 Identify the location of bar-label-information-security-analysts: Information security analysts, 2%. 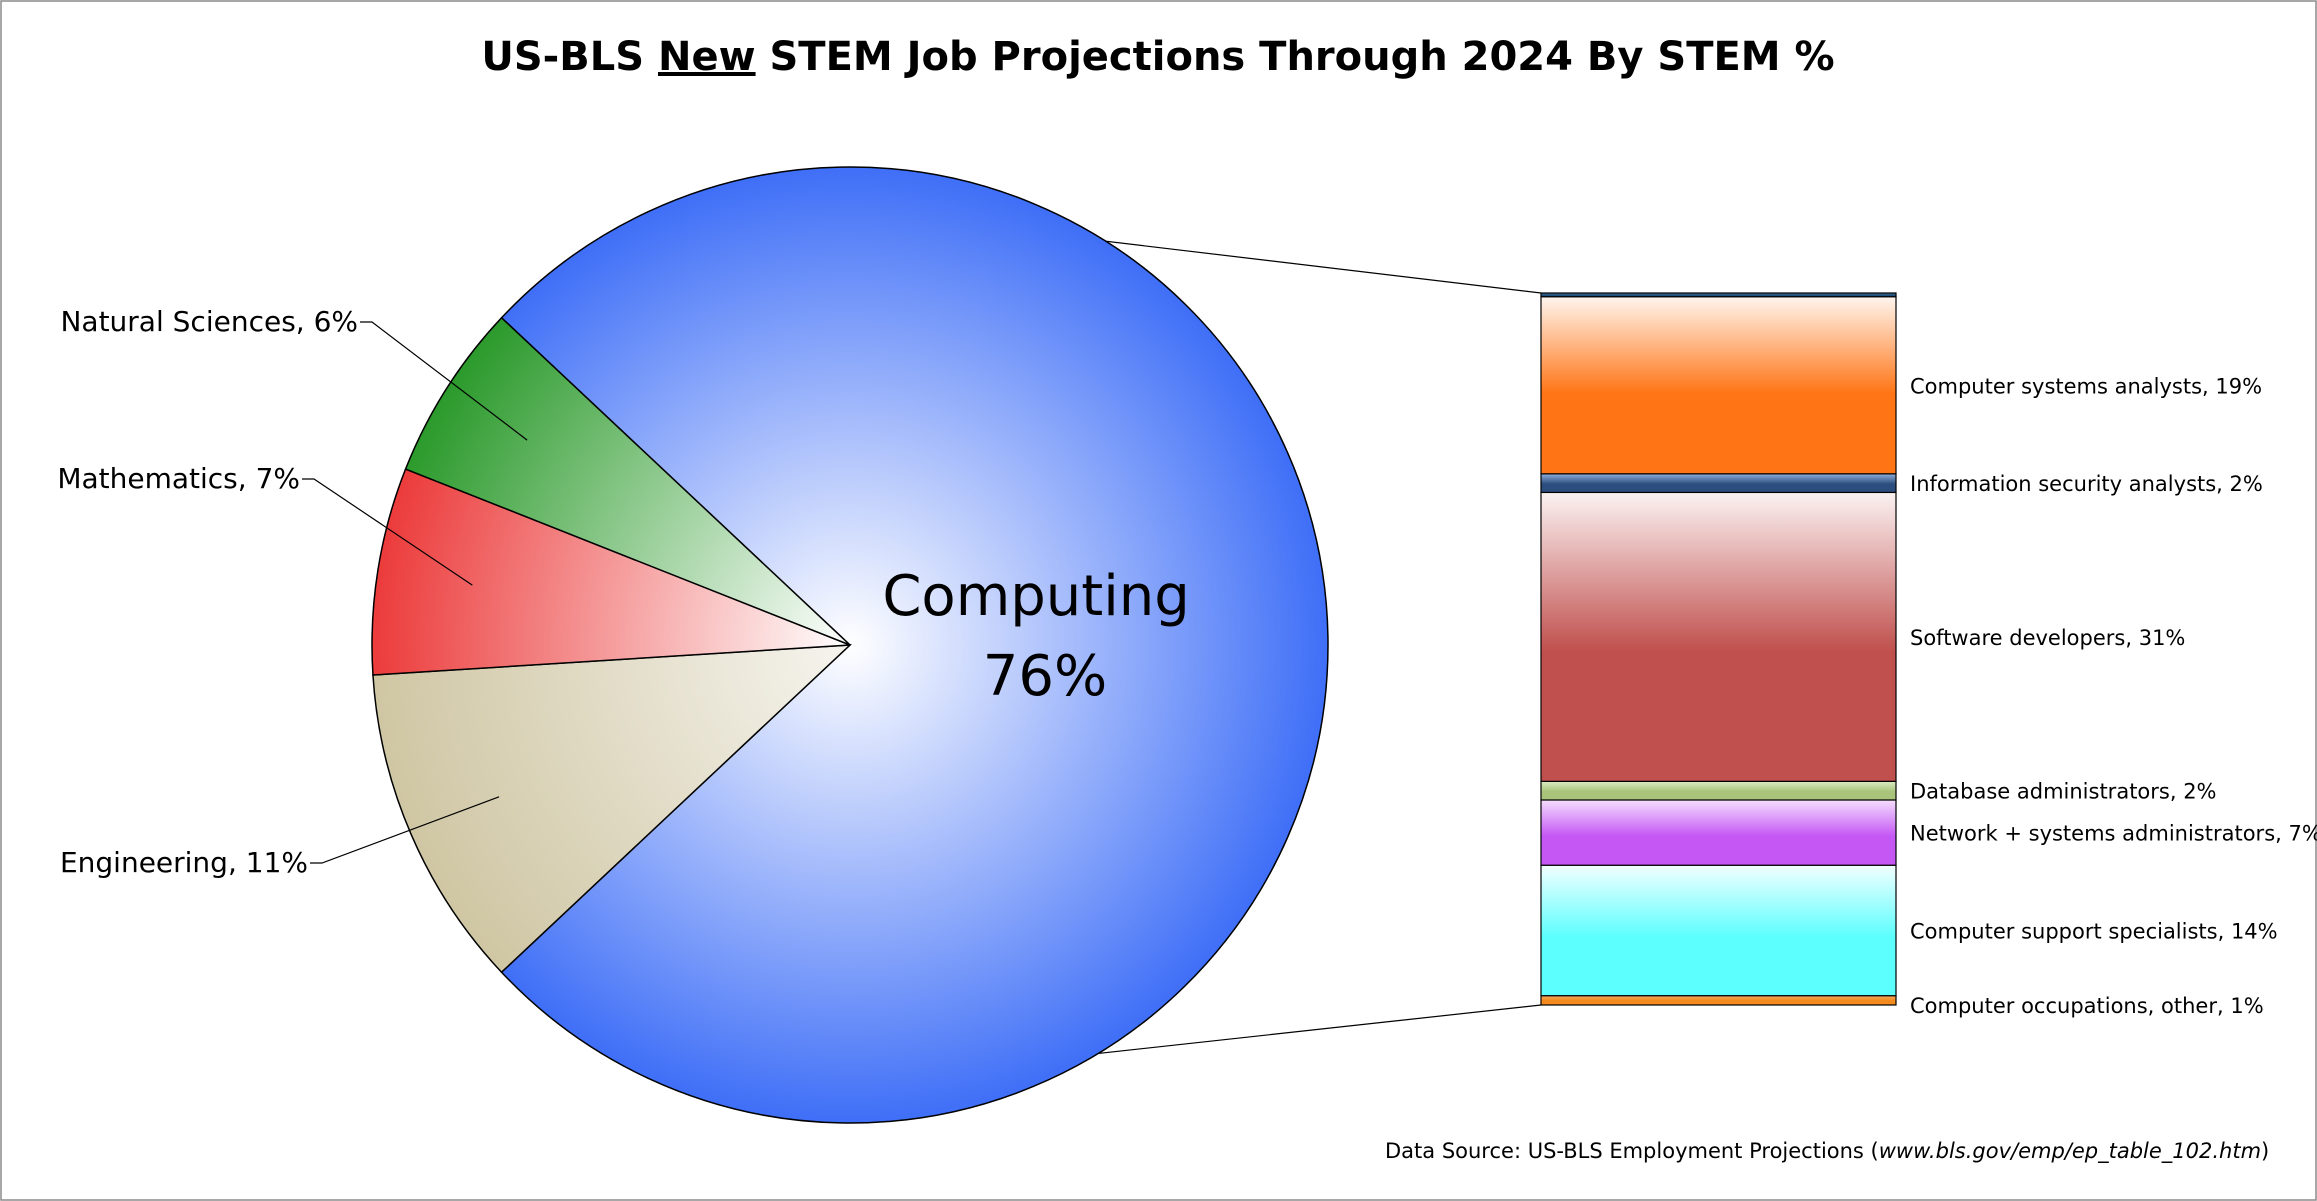
(2086, 484).